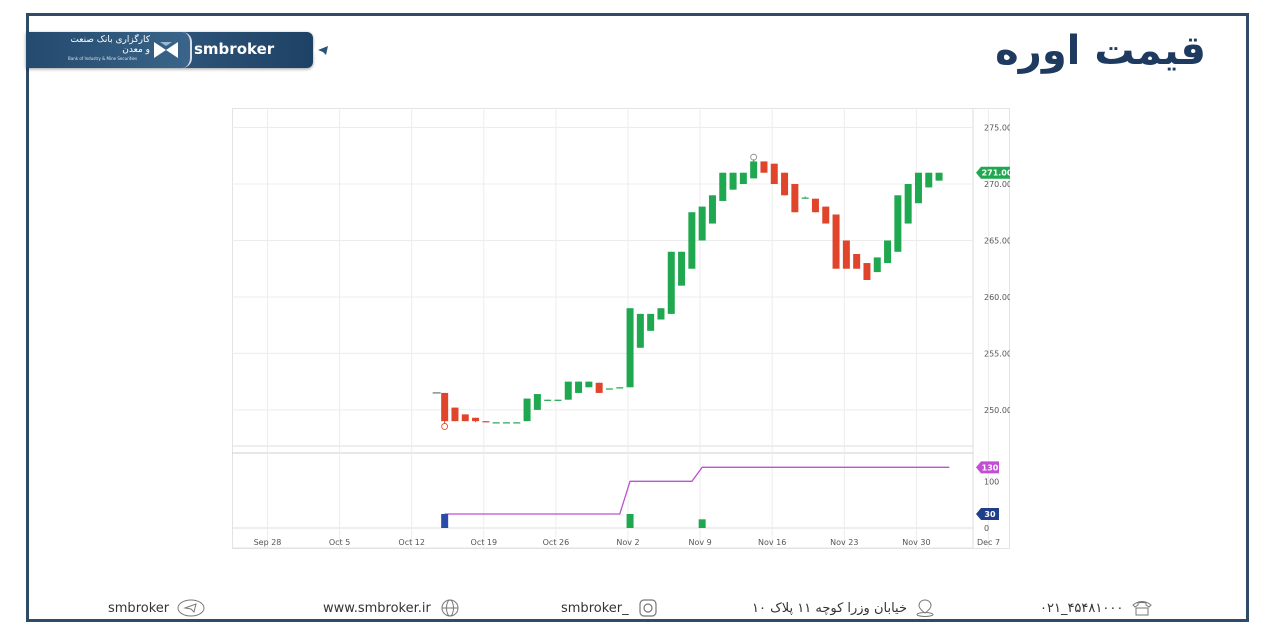 The image size is (1280, 640). Describe the element at coordinates (110, 45) in the screenshot. I see `logo-text-fa: کارگزاری بانک صنعت و معدن` at that location.